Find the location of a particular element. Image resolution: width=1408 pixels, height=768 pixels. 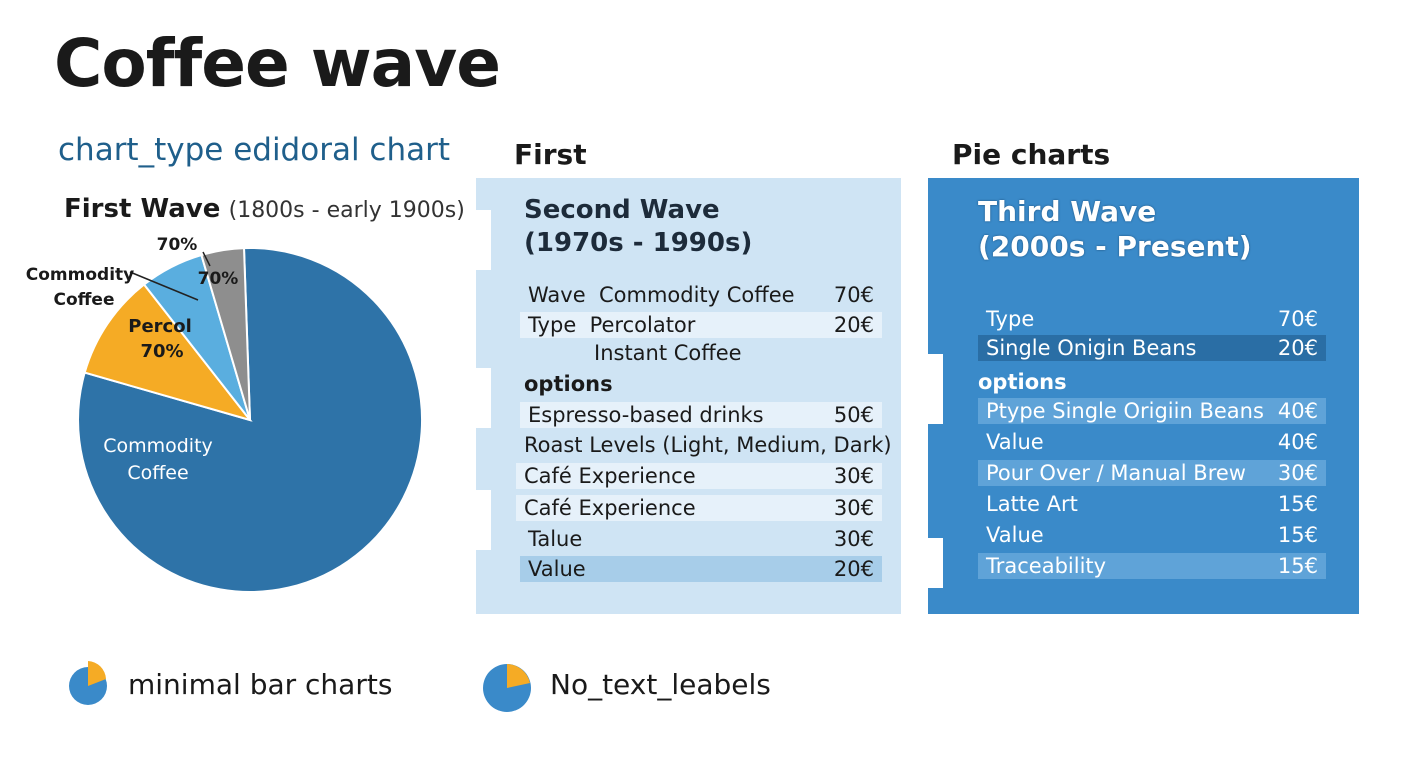

row-label: Roast Levels (Light, Medium, Dark) is located at coordinates (708, 445).